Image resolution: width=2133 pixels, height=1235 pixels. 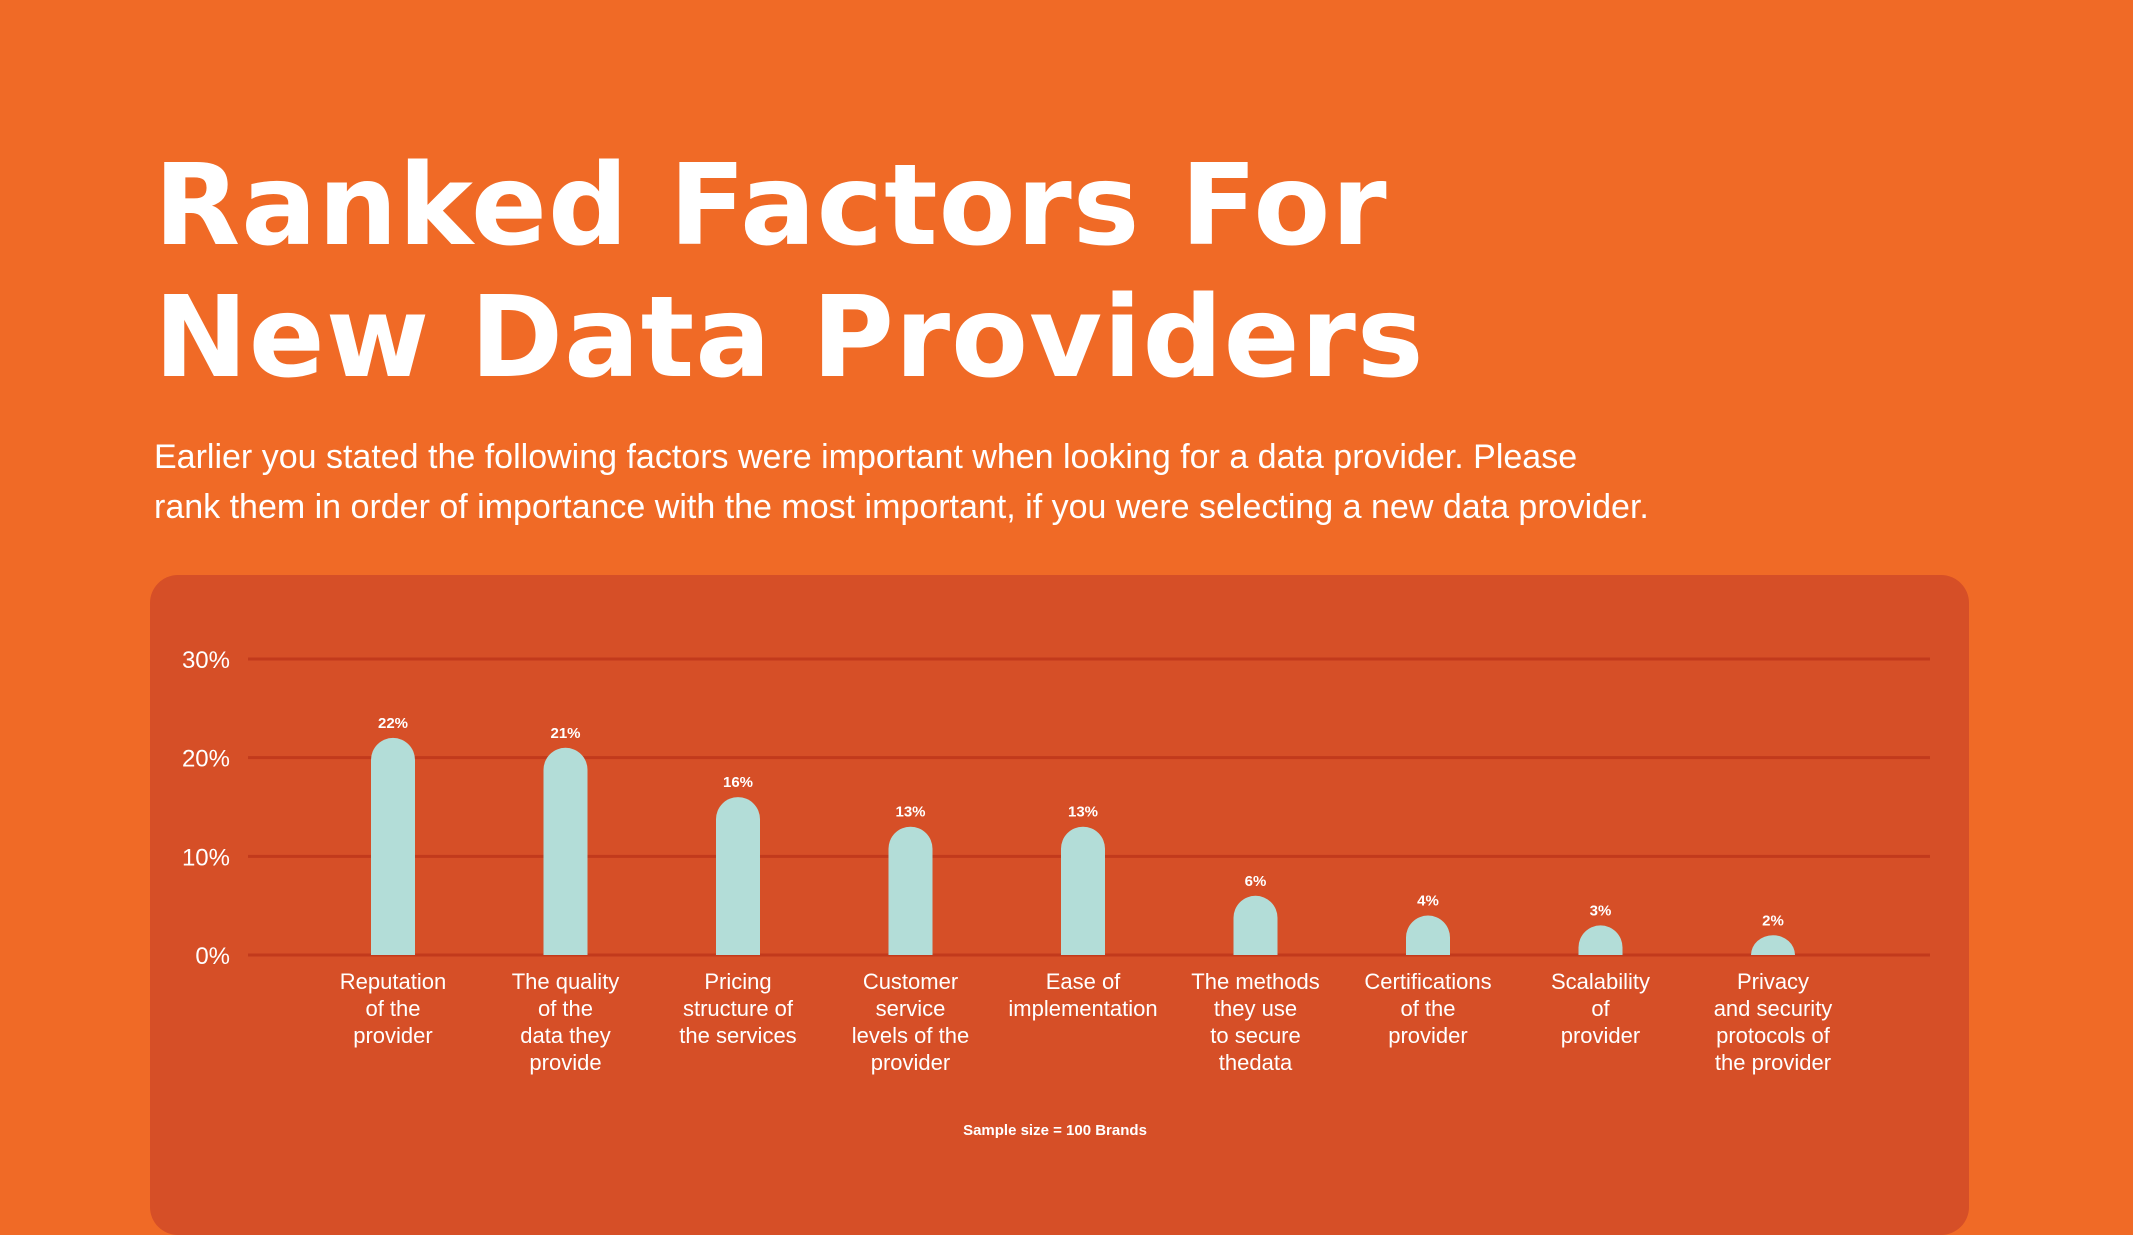 I want to click on bar-value-label: 4%, so click(x=1428, y=901).